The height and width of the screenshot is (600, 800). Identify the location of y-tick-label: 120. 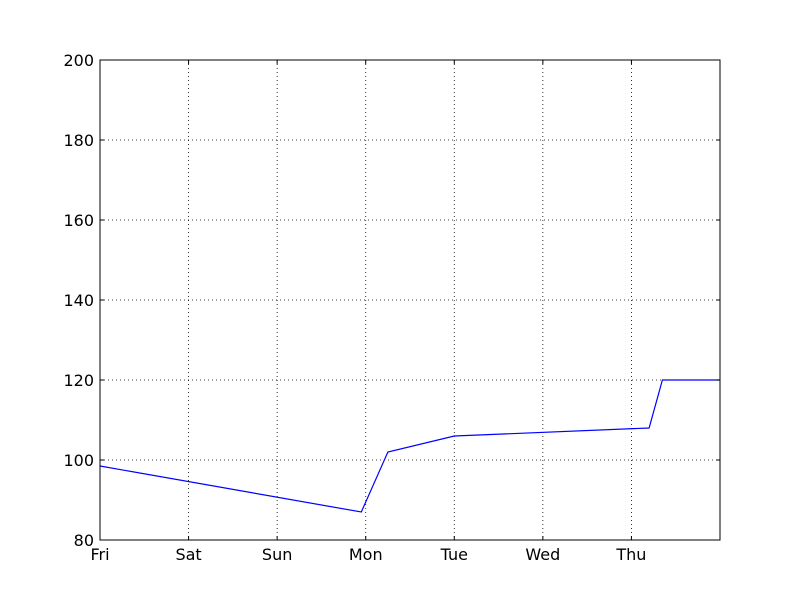
(78, 380).